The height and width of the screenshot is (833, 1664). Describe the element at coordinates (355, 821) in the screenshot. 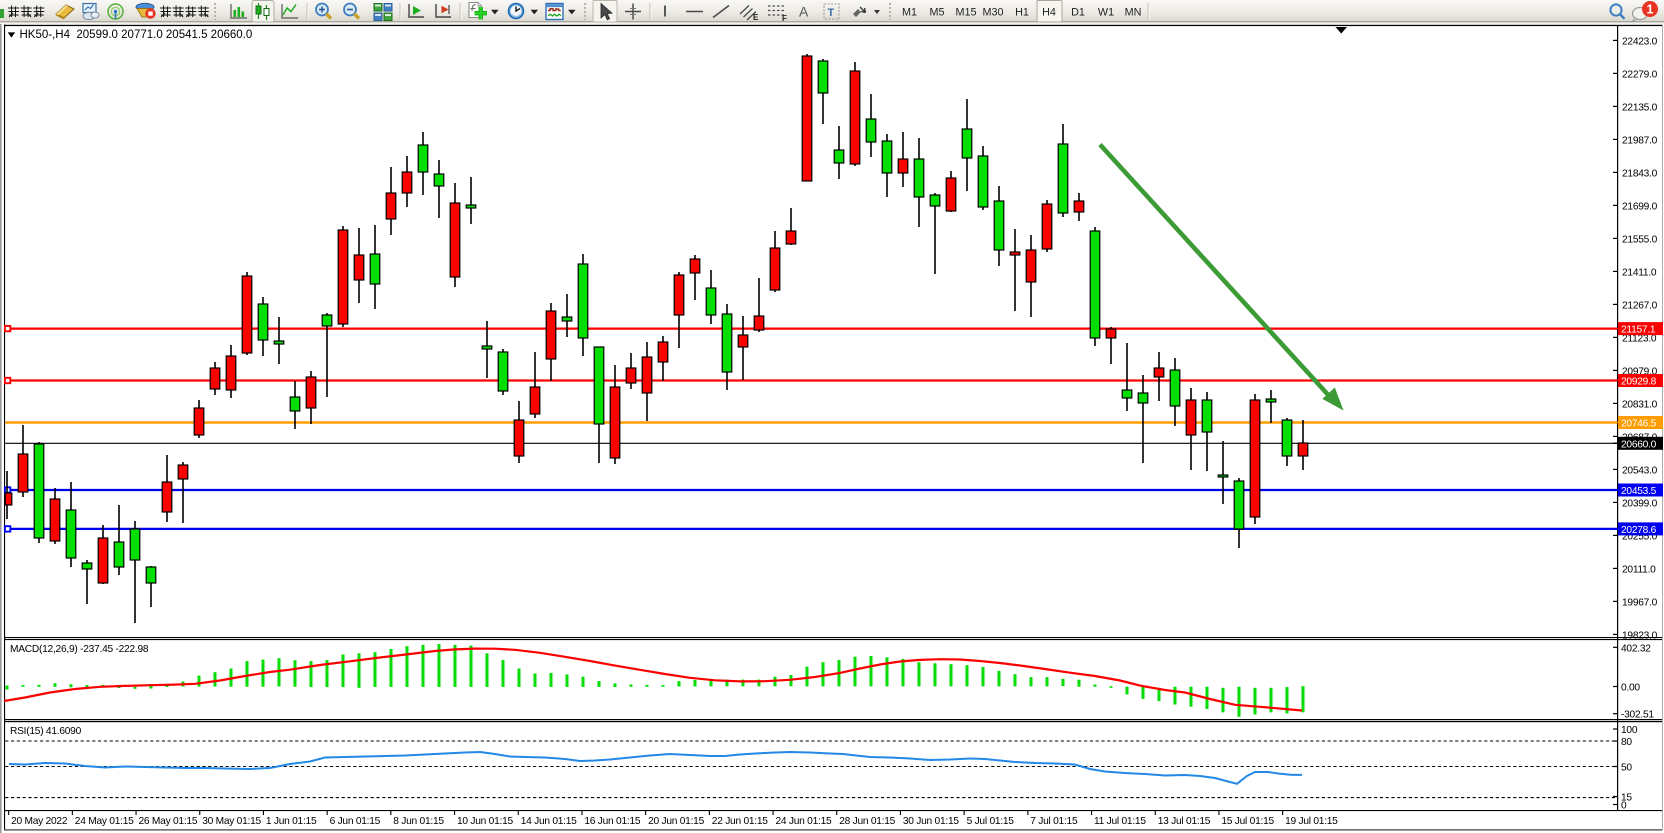

I see `svg-text: 6 Jun 01:15` at that location.